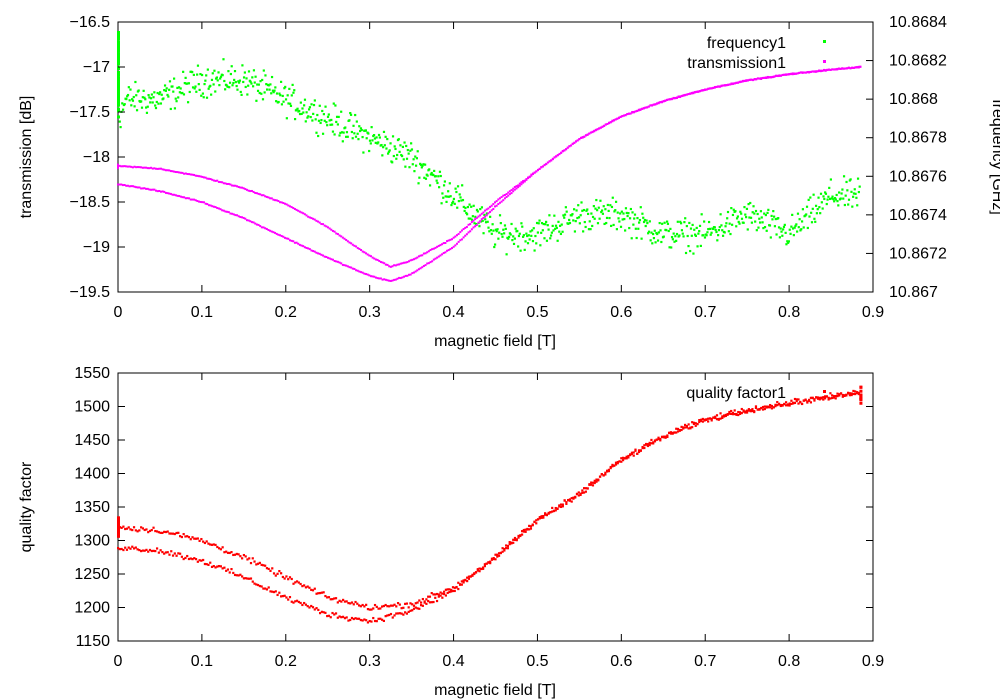 This screenshot has height=700, width=1000. Describe the element at coordinates (286, 661) in the screenshot. I see `bottom-xtick-label: 0.2` at that location.